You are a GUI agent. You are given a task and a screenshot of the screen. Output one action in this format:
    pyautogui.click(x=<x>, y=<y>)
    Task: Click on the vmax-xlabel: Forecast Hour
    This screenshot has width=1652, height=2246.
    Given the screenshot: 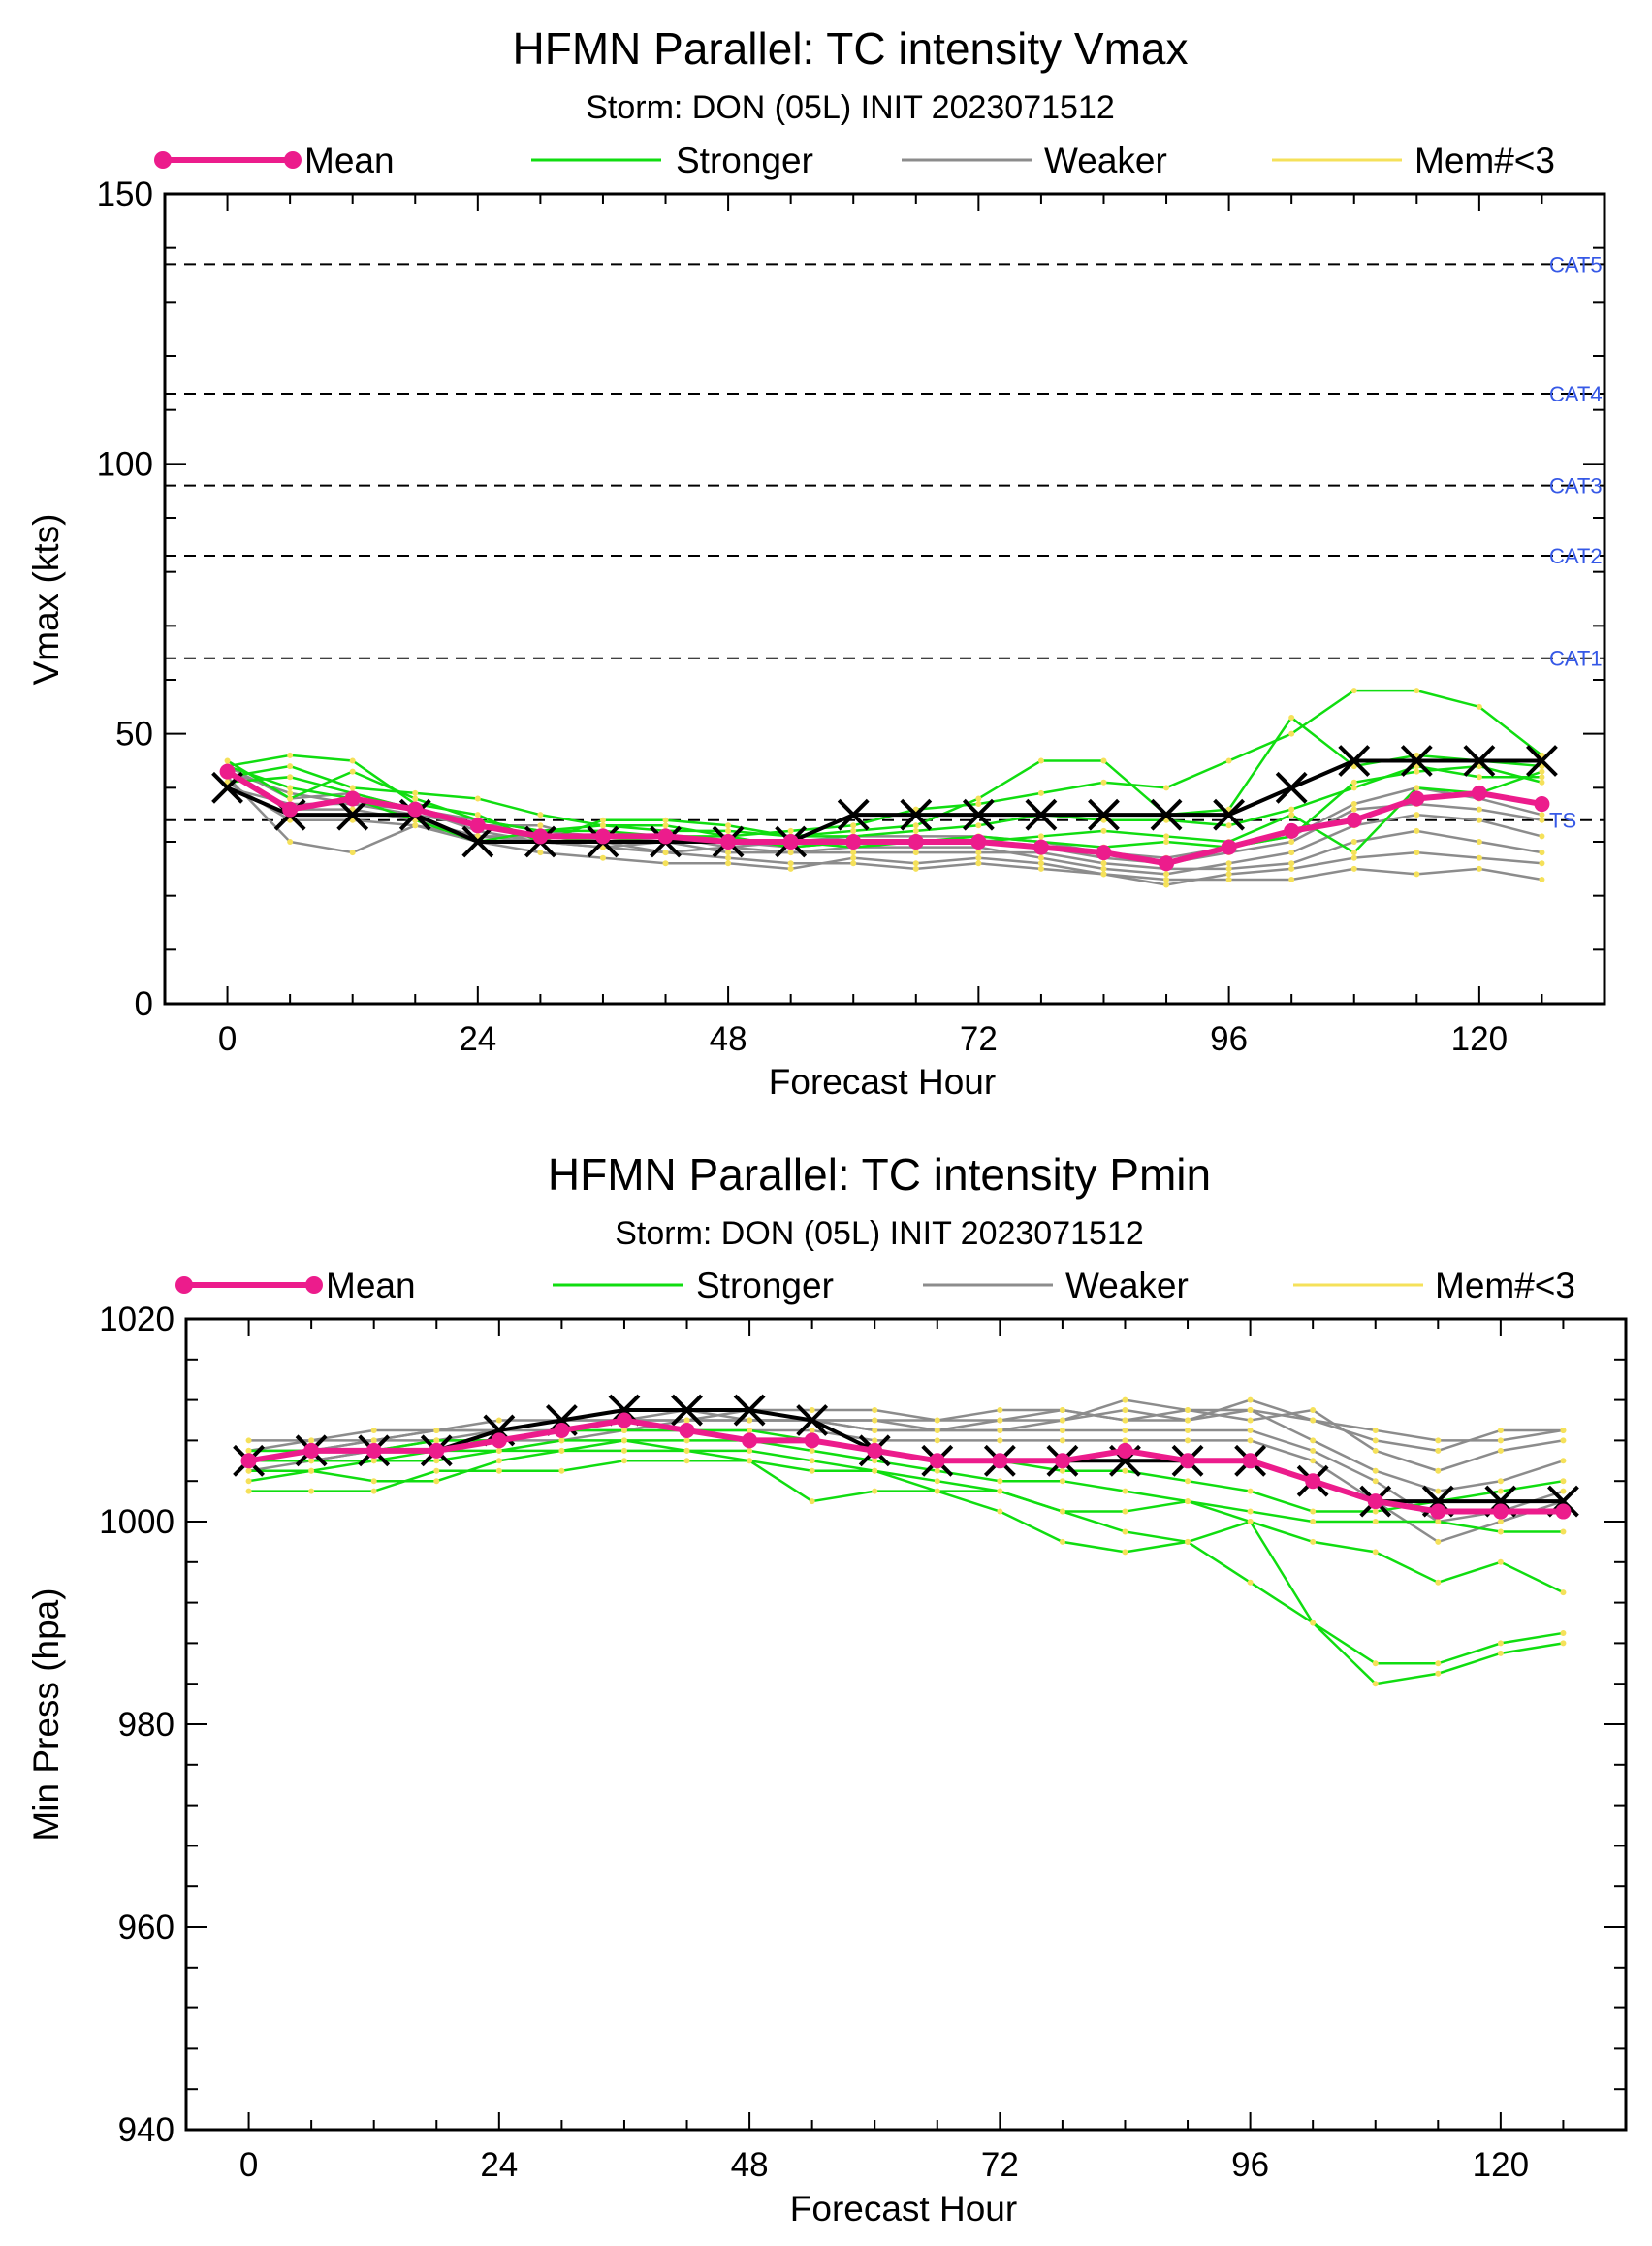 What is the action you would take?
    pyautogui.click(x=883, y=1082)
    